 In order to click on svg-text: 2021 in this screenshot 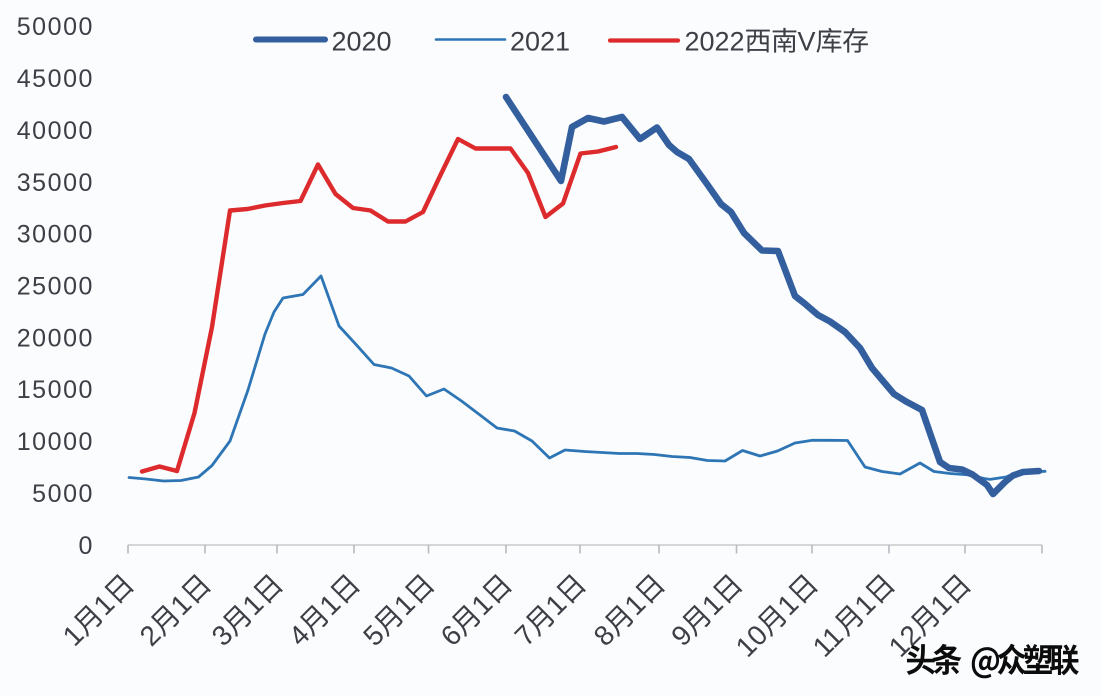, I will do `click(540, 42)`.